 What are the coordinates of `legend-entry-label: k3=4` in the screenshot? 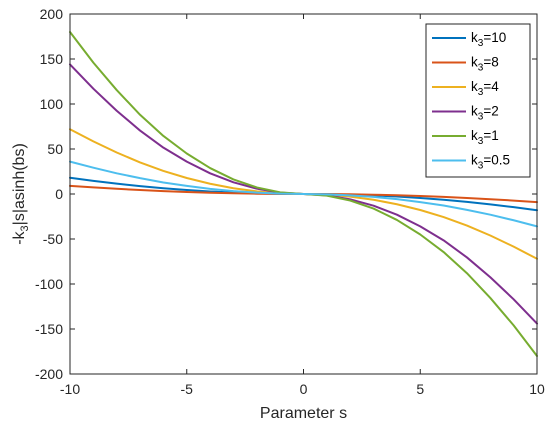 It's located at (485, 88).